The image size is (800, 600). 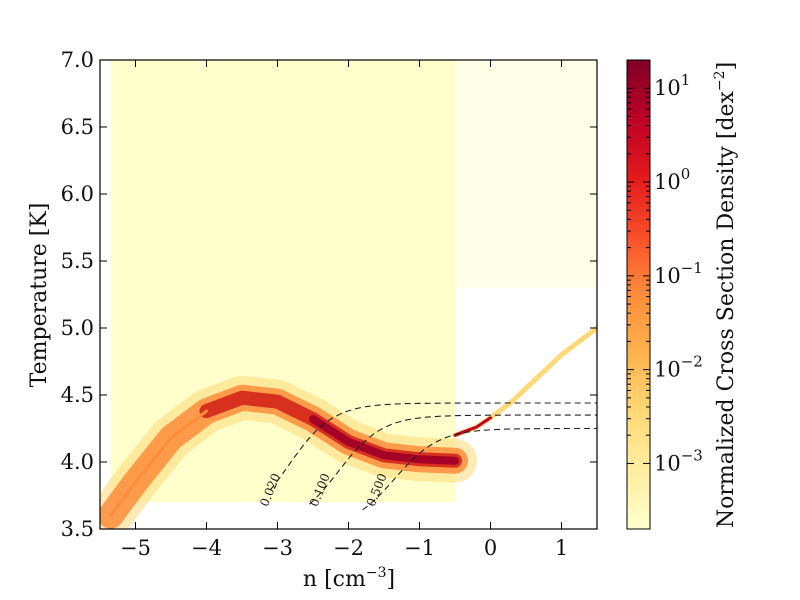 What do you see at coordinates (561, 548) in the screenshot?
I see `x-tick-label: 1` at bounding box center [561, 548].